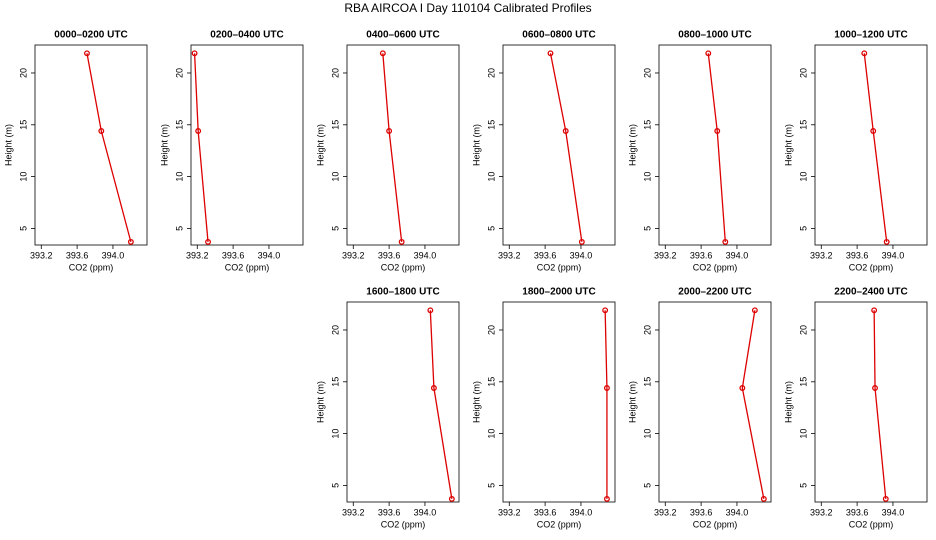 Image resolution: width=936 pixels, height=540 pixels. What do you see at coordinates (558, 292) in the screenshot?
I see `panel-title: 1800–2000 UTC` at bounding box center [558, 292].